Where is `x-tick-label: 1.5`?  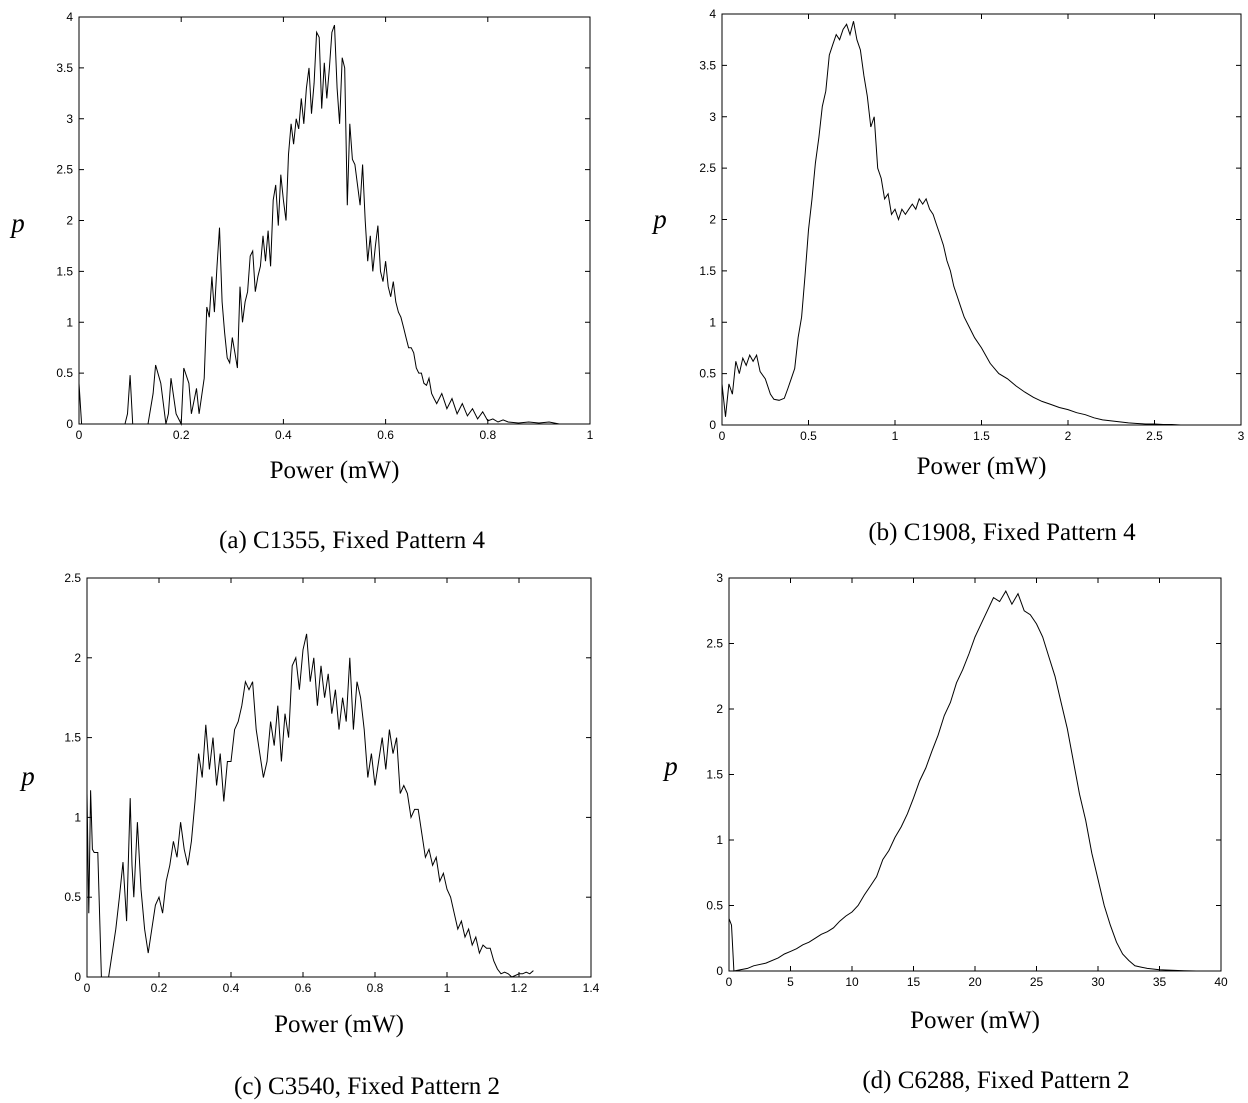 x-tick-label: 1.5 is located at coordinates (981, 436).